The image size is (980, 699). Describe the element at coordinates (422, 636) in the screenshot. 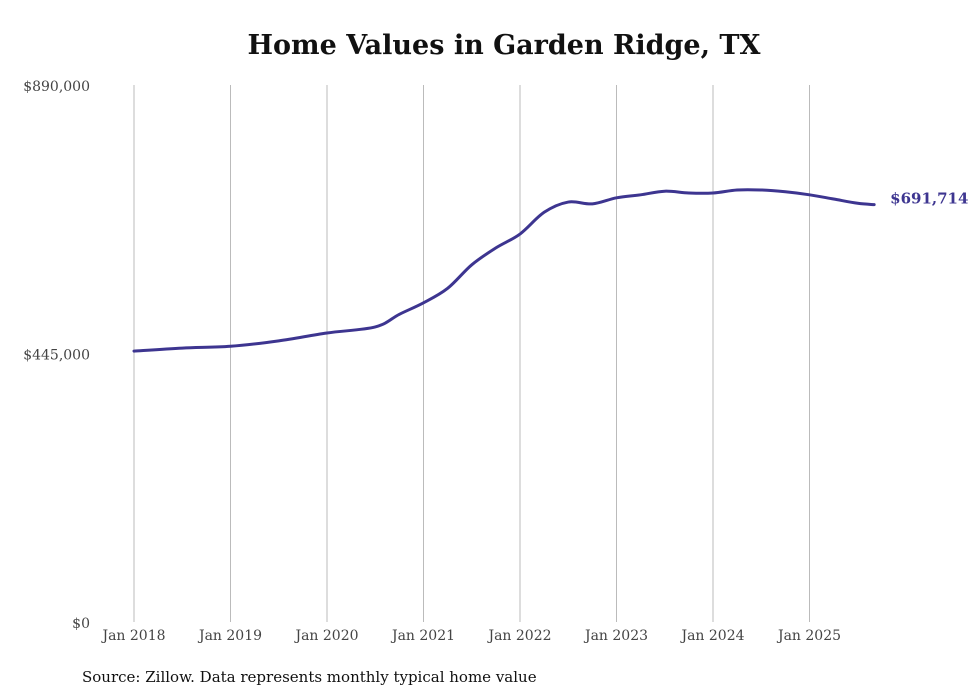

I see `x-tick-label: Jan 2021` at that location.